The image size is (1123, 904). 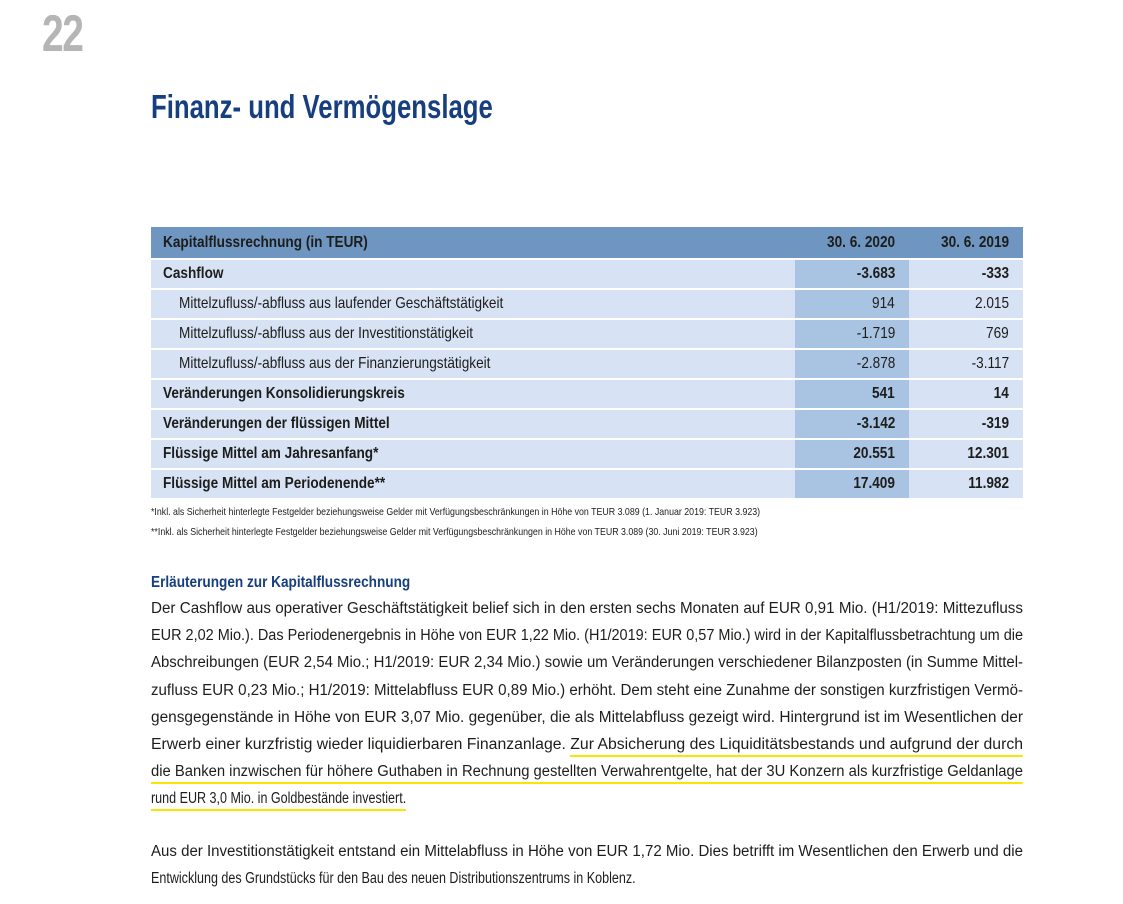 What do you see at coordinates (966, 274) in the screenshot?
I see `value-2019: -333` at bounding box center [966, 274].